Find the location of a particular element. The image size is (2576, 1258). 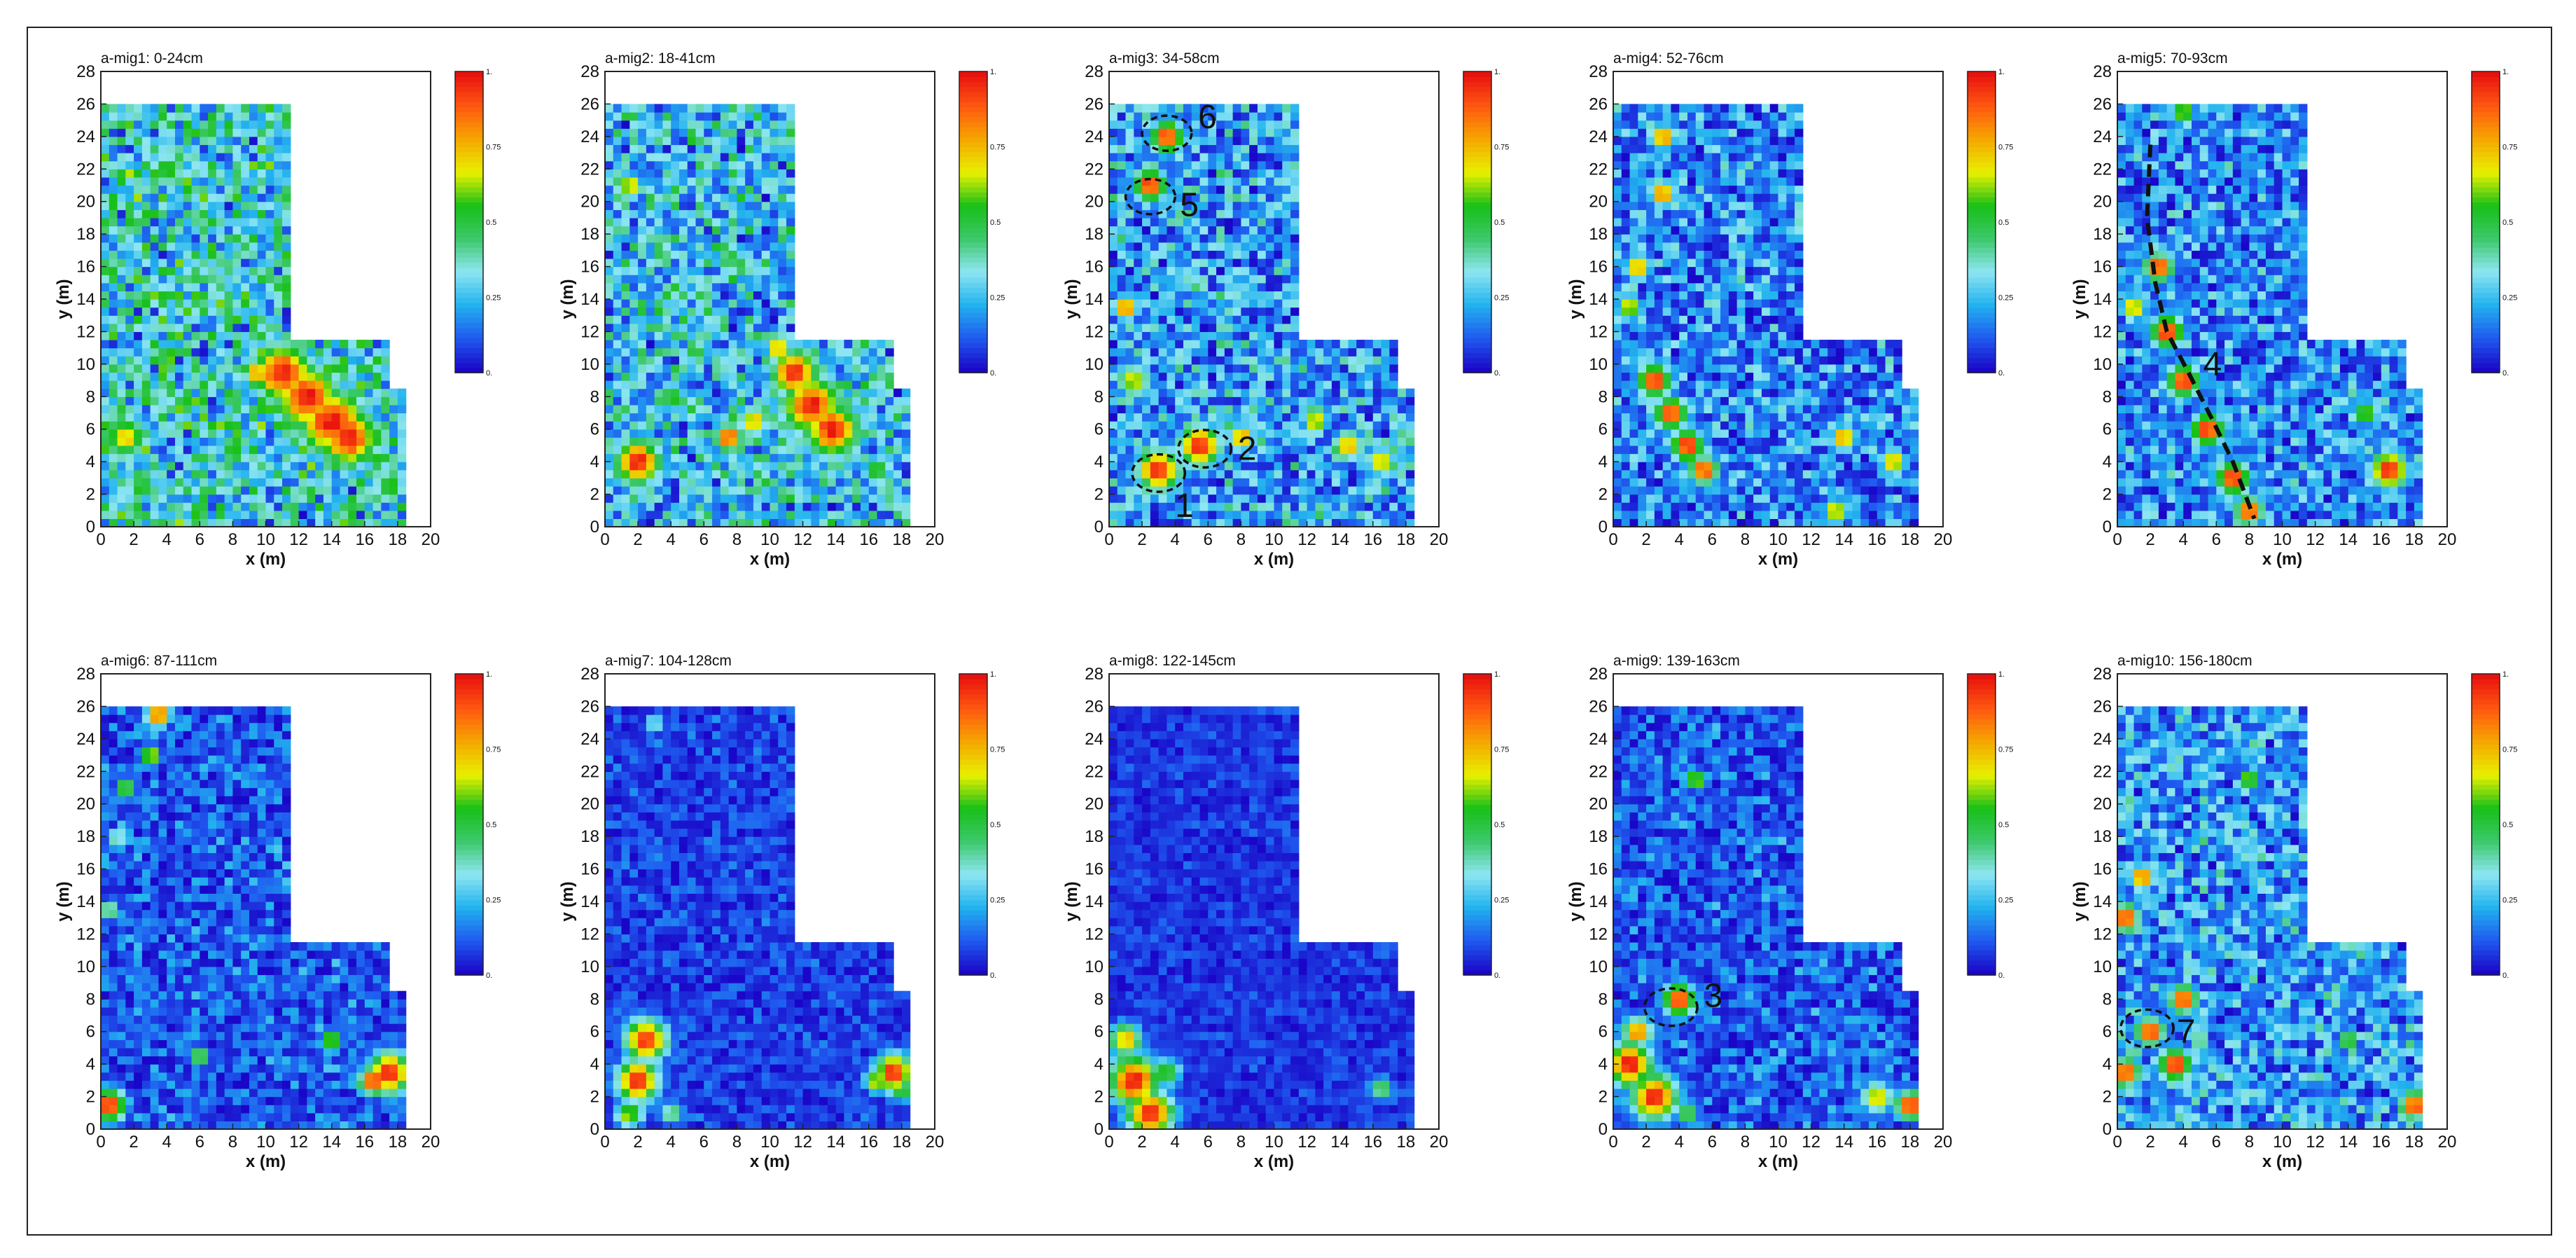

y-tick-label: 22 is located at coordinates (1094, 169).